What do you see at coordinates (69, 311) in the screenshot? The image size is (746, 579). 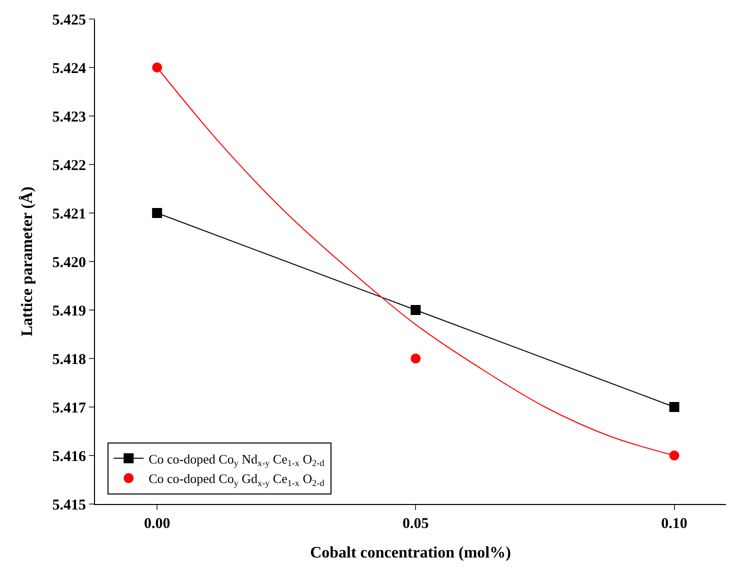 I see `y-tick-label: 5.419` at bounding box center [69, 311].